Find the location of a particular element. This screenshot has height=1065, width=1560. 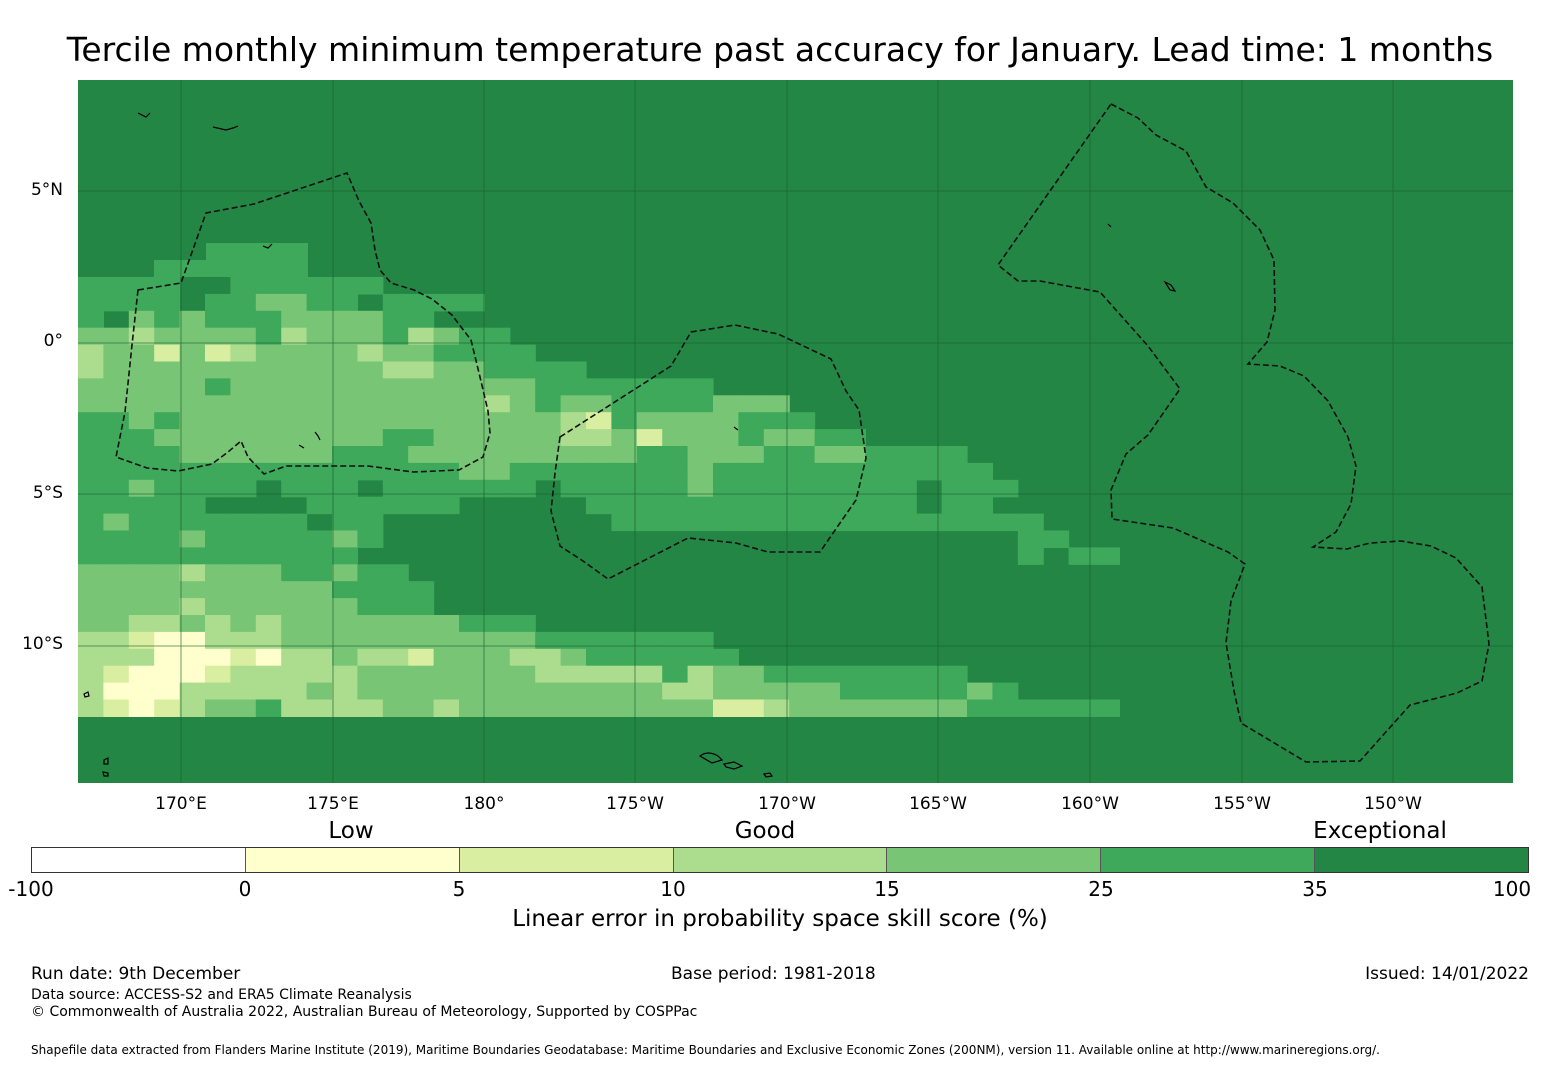

y-tick-label: 10°S is located at coordinates (42, 644).